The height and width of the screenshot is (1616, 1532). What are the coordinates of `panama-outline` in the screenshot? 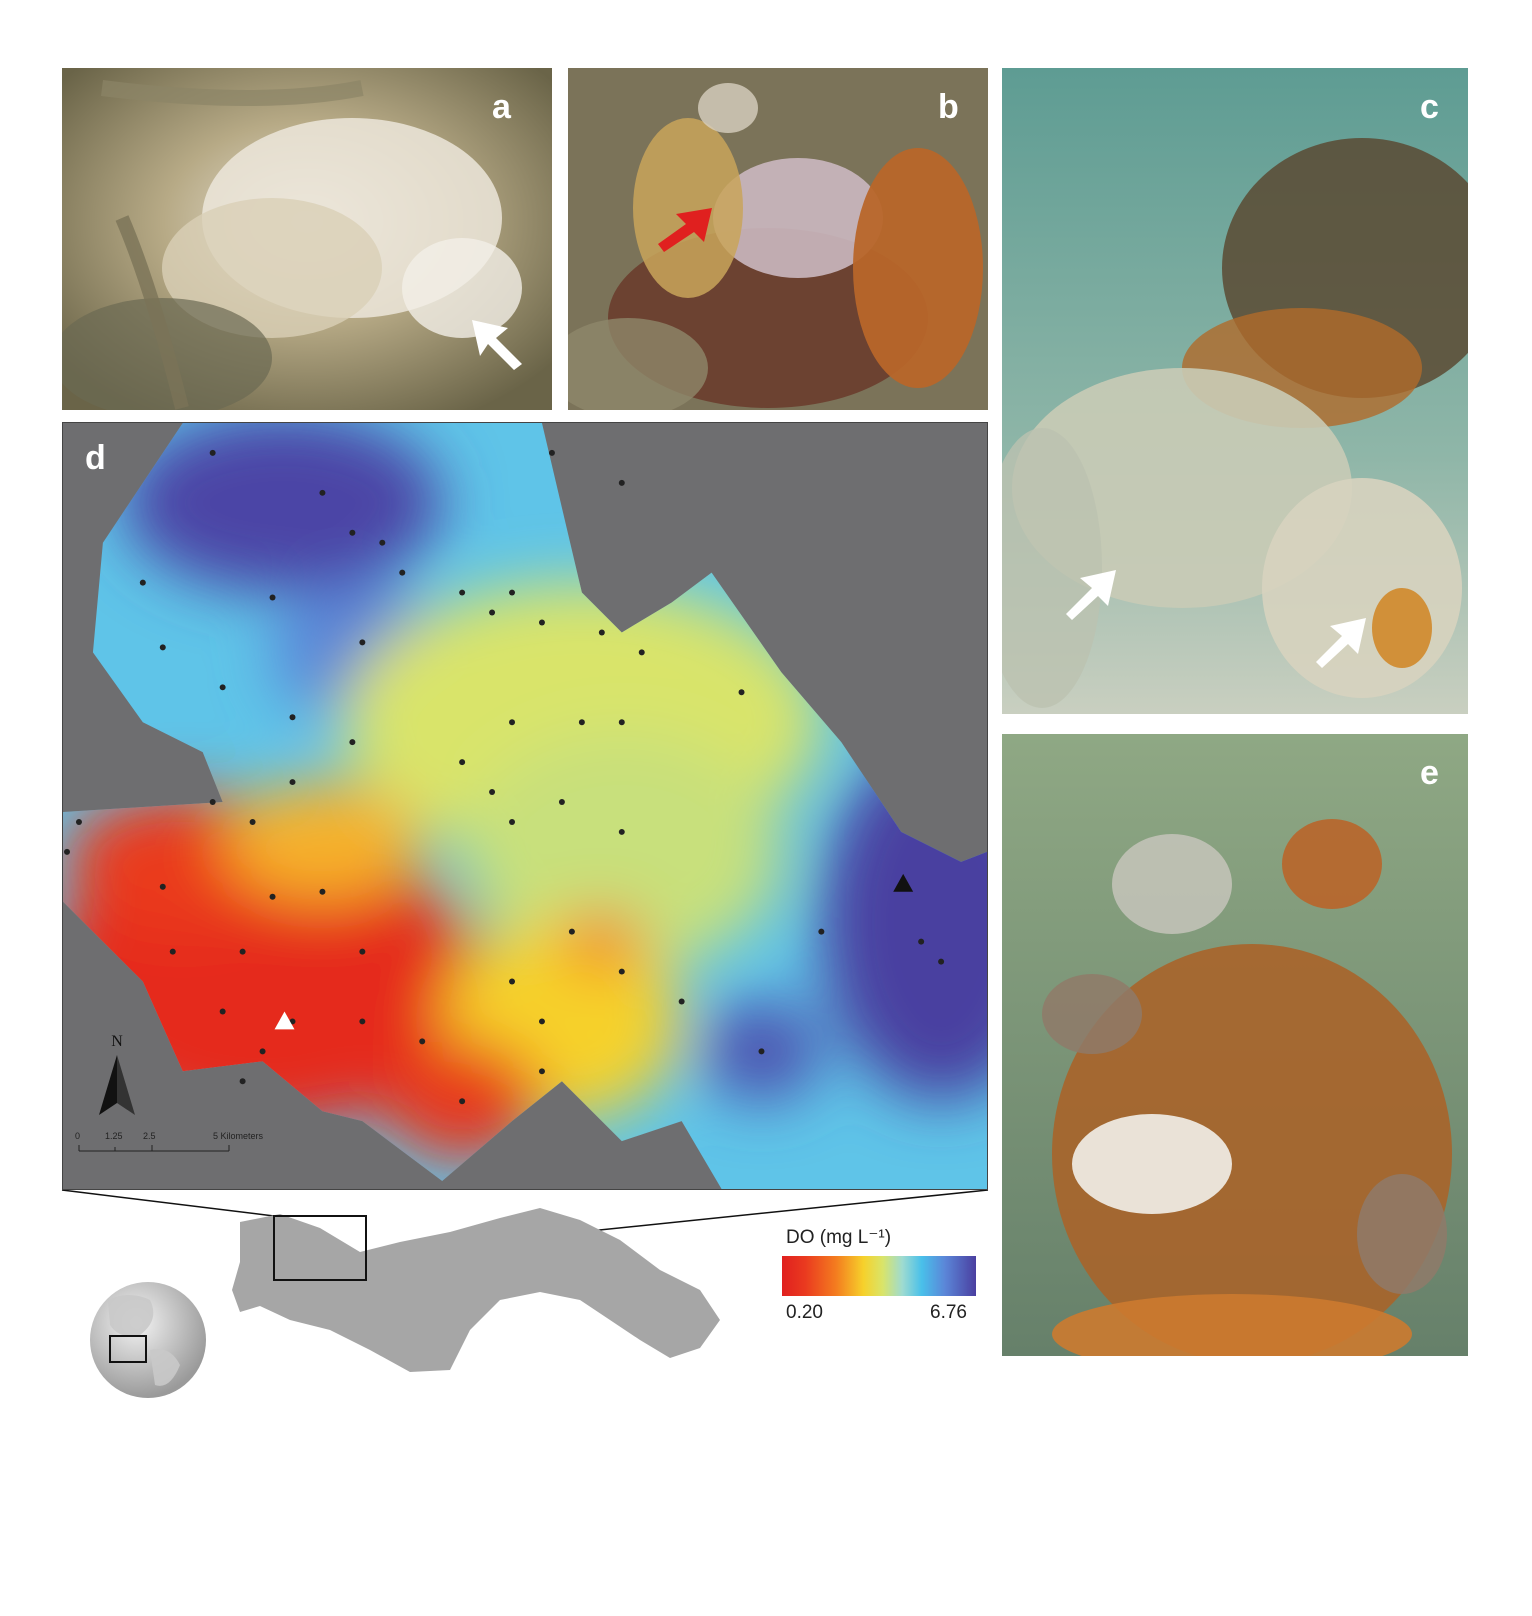 It's located at (476, 1290).